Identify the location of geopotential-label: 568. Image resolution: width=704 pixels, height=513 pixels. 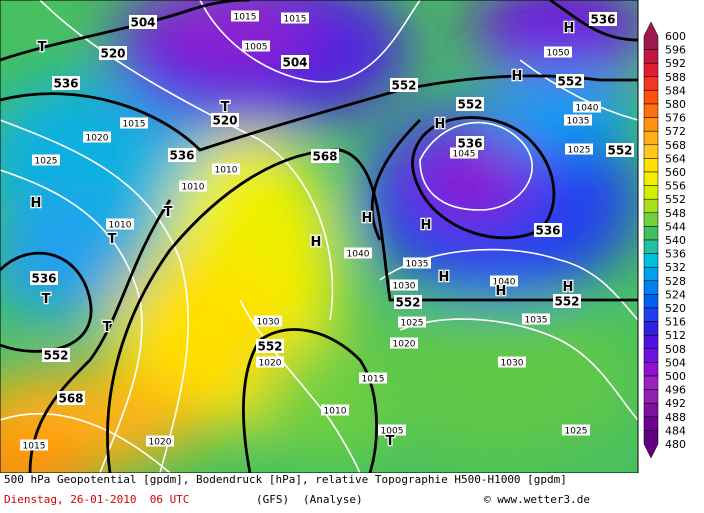
(324, 157).